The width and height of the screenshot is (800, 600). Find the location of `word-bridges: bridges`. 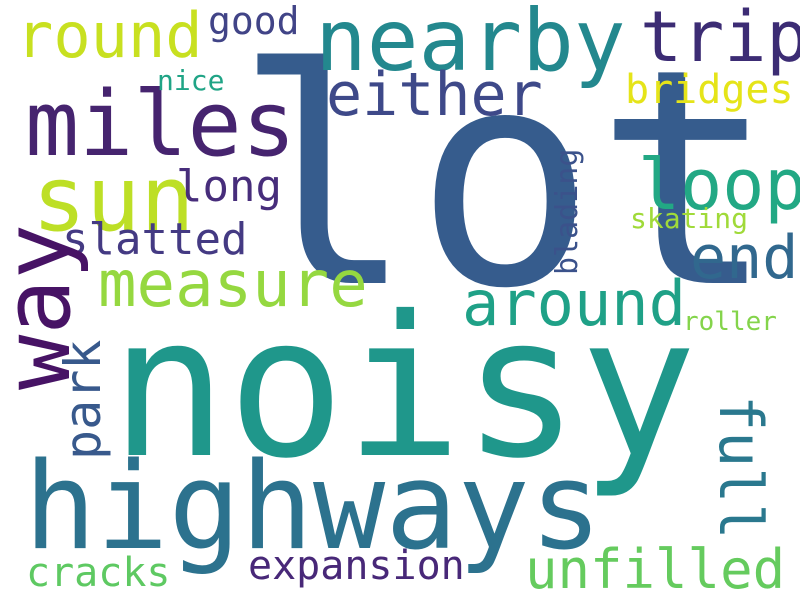

word-bridges: bridges is located at coordinates (709, 90).